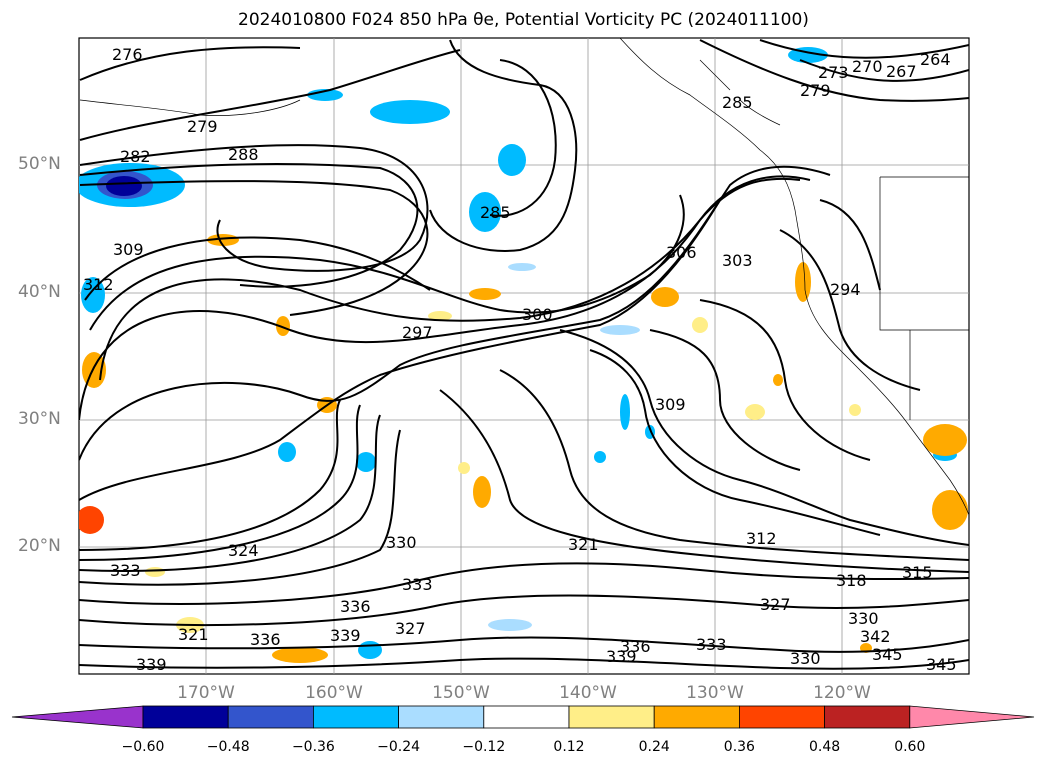  What do you see at coordinates (935, 59) in the screenshot?
I see `contour-label: 264` at bounding box center [935, 59].